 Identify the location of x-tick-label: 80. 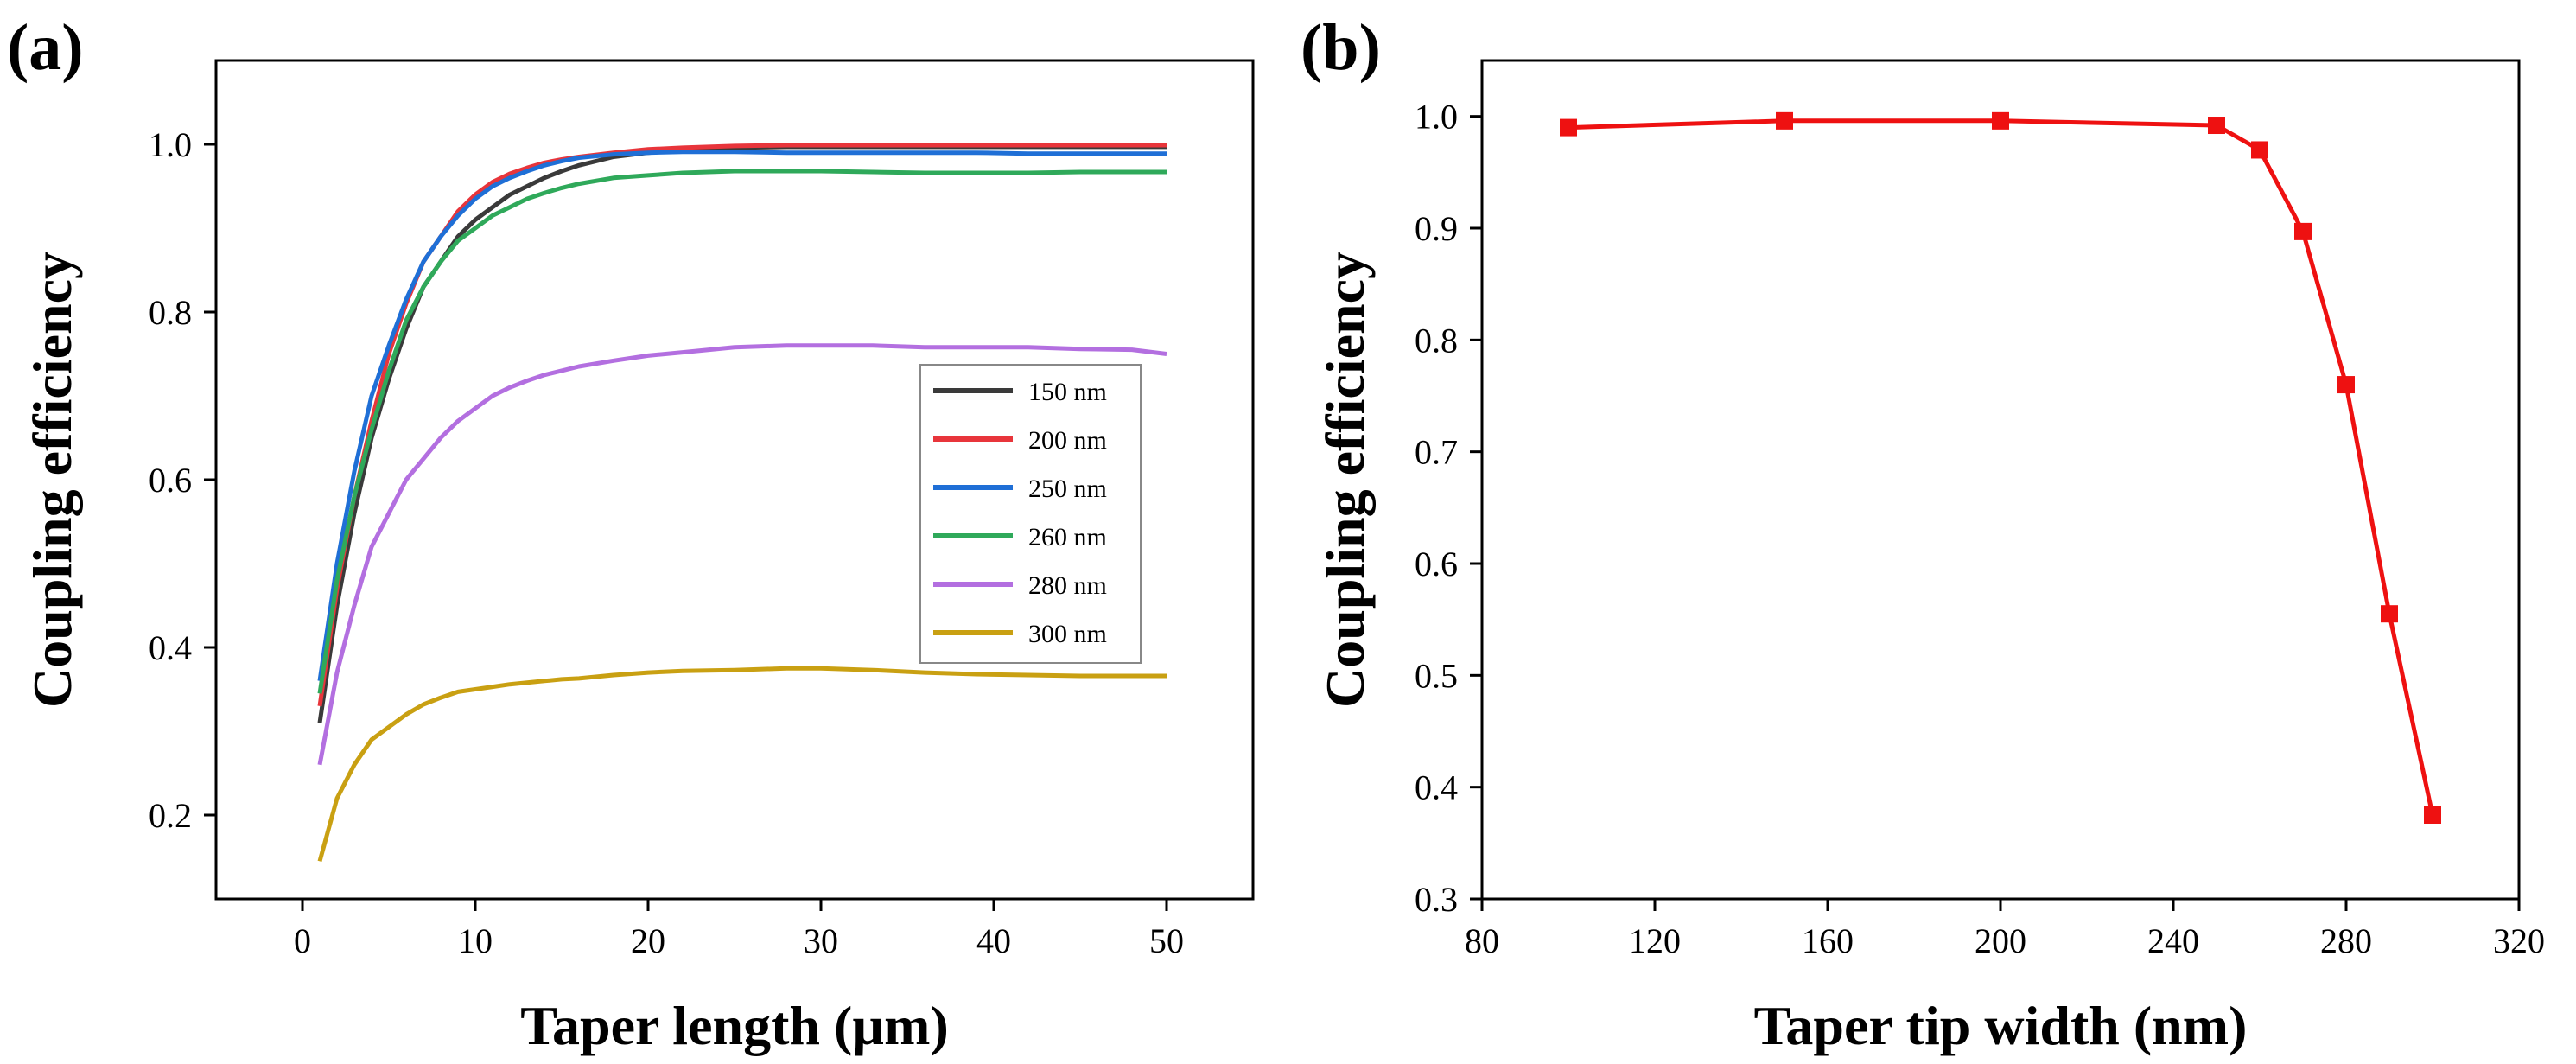
(1482, 940).